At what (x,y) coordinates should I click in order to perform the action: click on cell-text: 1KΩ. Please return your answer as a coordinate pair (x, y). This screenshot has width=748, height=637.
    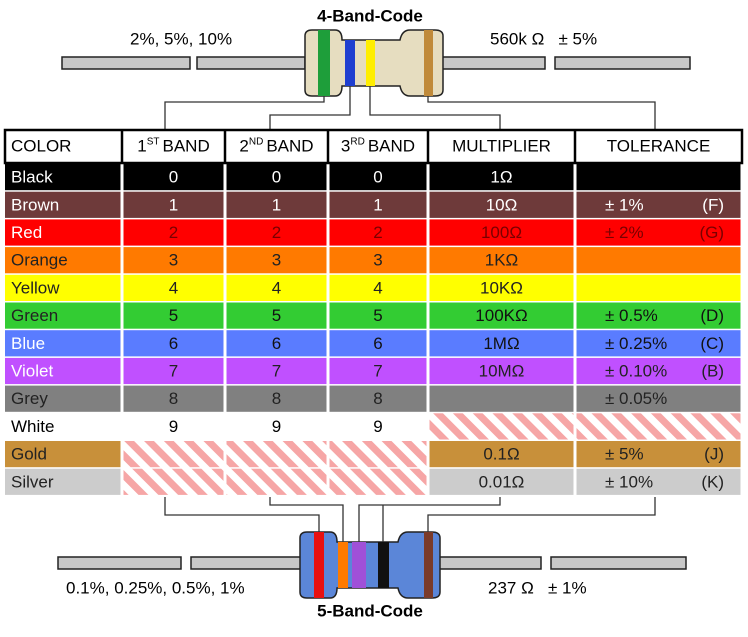
    Looking at the image, I should click on (502, 260).